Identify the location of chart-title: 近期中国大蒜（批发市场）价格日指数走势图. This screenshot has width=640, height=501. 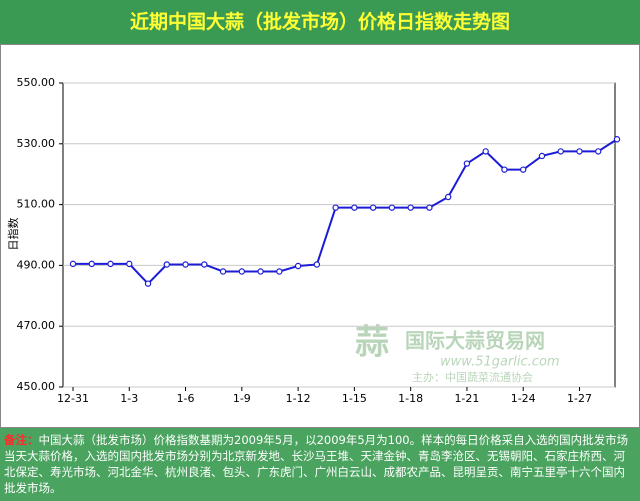
(320, 22).